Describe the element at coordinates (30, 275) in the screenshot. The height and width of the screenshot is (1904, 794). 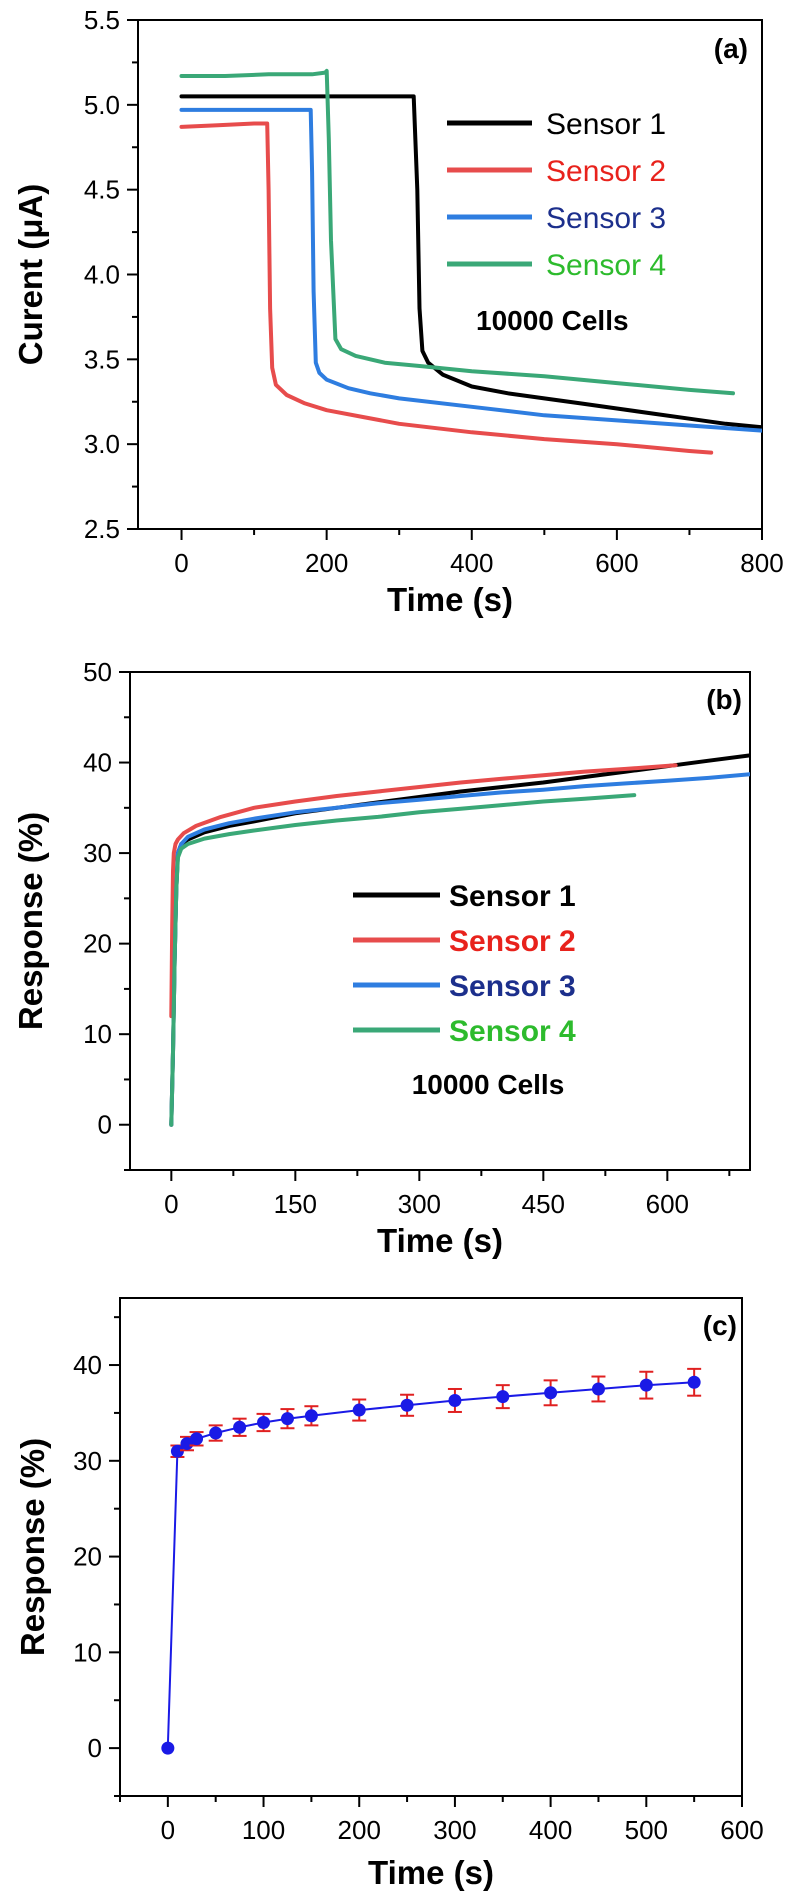
I see `y-axis-title: Curent (μA)` at that location.